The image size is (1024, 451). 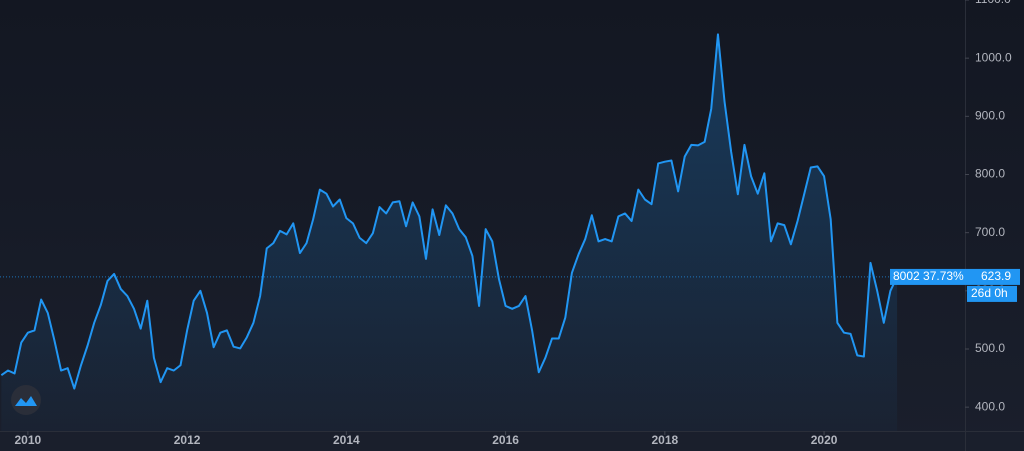 I want to click on change-label: 8002 37.73%, so click(x=928, y=276).